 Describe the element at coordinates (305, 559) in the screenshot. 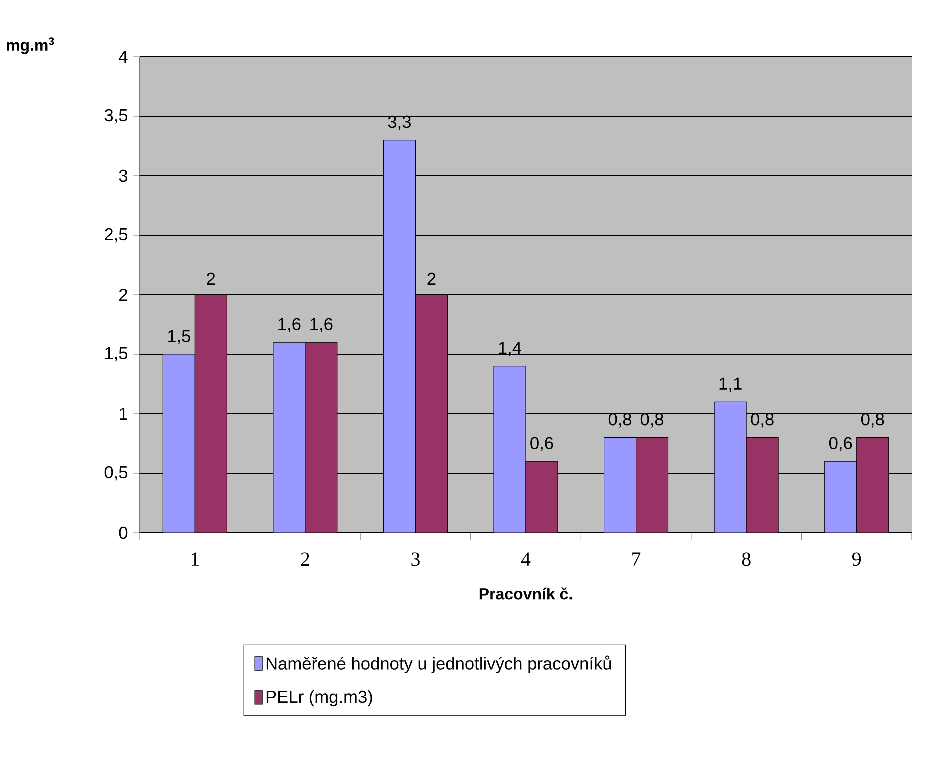

I see `x-tick-label: 2` at that location.